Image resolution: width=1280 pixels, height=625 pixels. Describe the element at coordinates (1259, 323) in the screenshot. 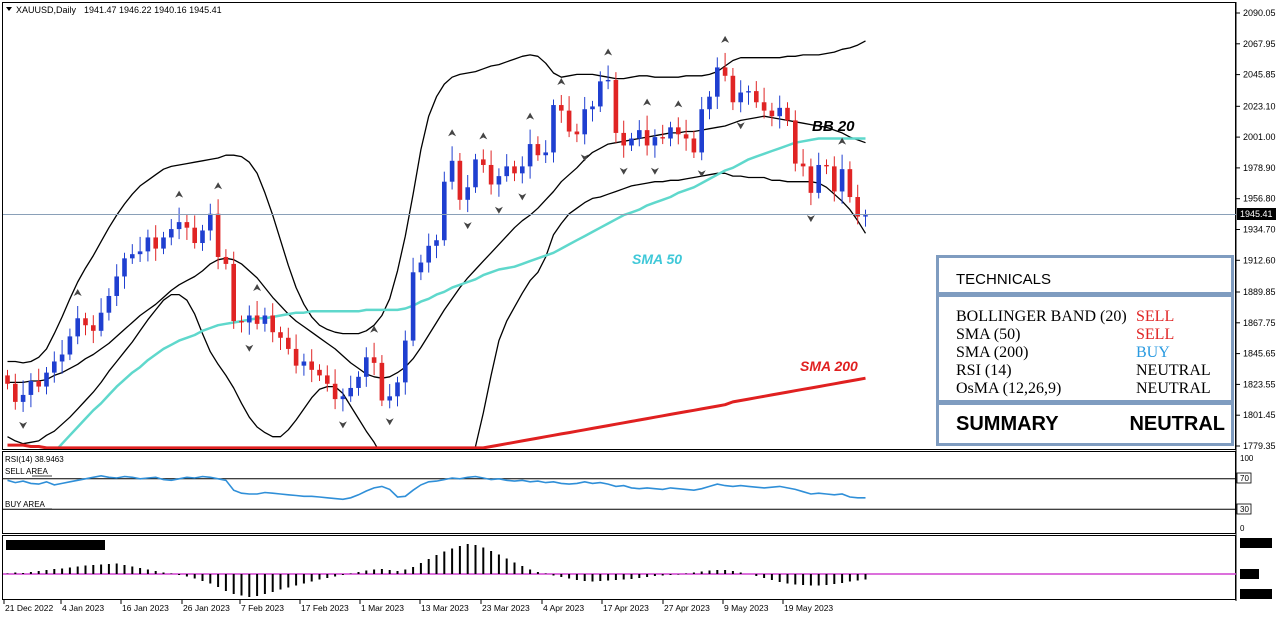

I see `price-tick-label: 1867.75` at that location.